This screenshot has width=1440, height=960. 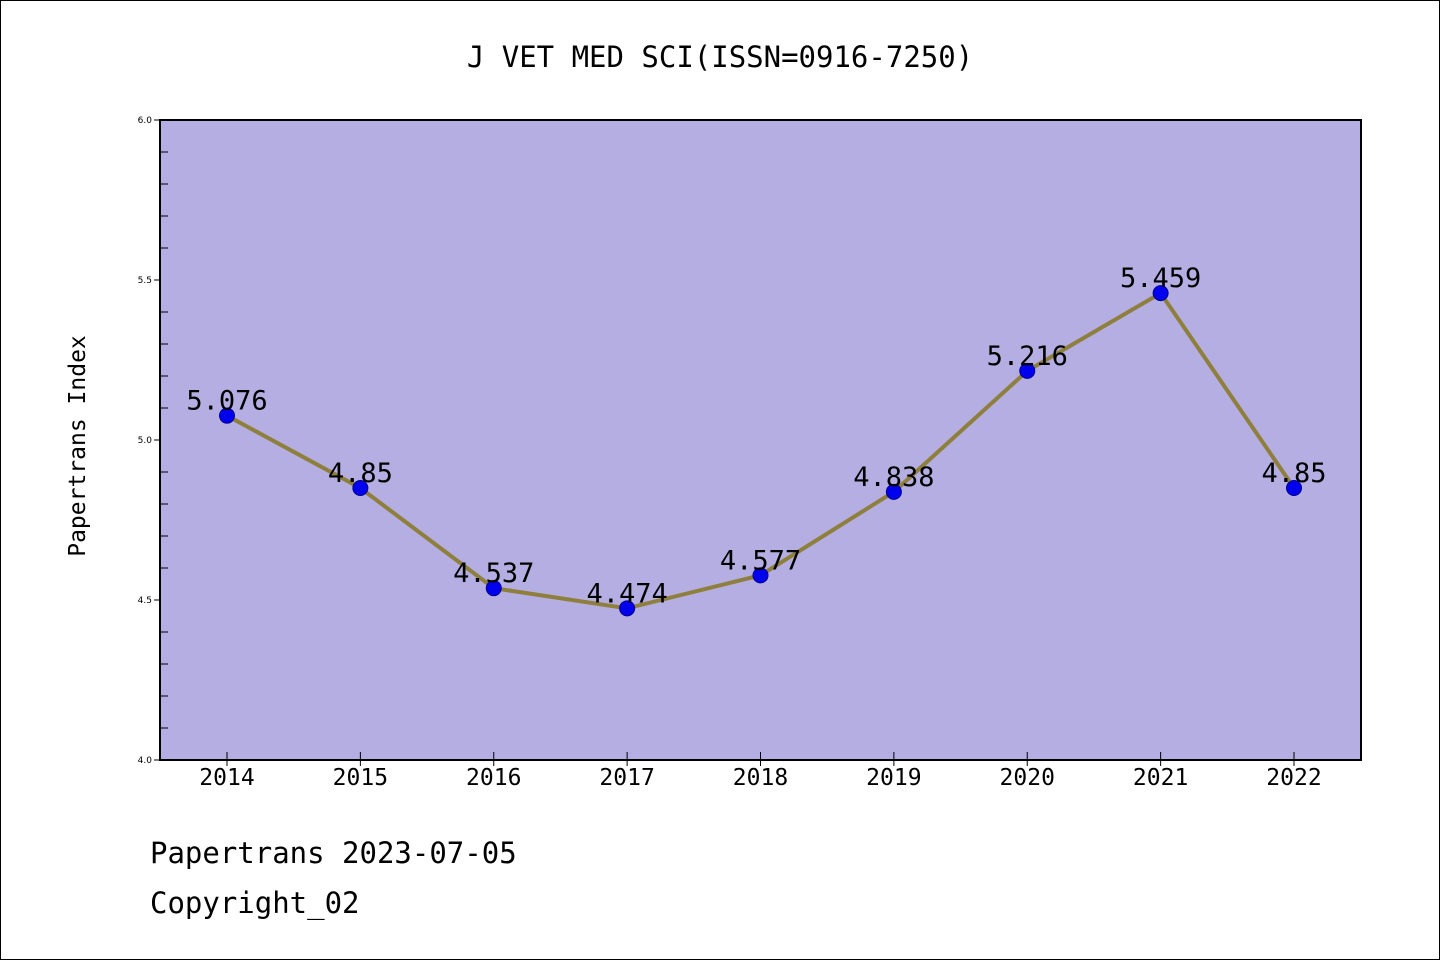 I want to click on footer-date: Papertrans 2023-07-05, so click(x=333, y=853).